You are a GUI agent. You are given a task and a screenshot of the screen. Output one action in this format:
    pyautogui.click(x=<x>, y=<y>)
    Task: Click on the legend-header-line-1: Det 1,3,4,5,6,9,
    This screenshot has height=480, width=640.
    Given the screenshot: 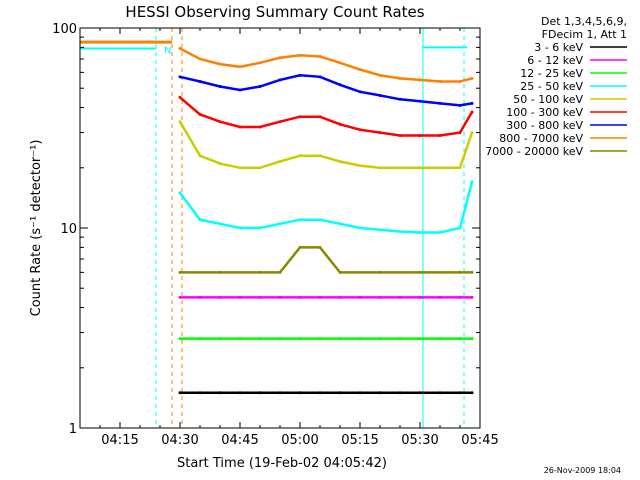 What is the action you would take?
    pyautogui.click(x=584, y=21)
    